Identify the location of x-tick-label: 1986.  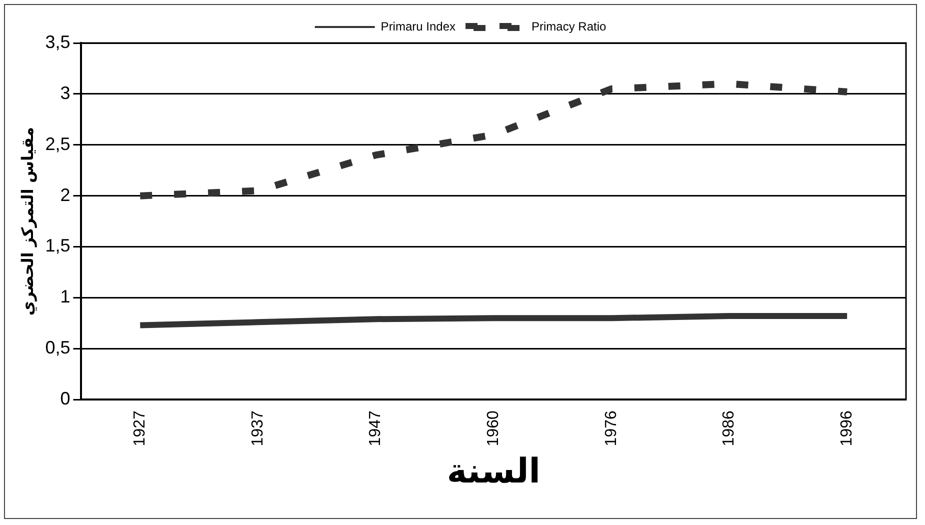
(729, 428).